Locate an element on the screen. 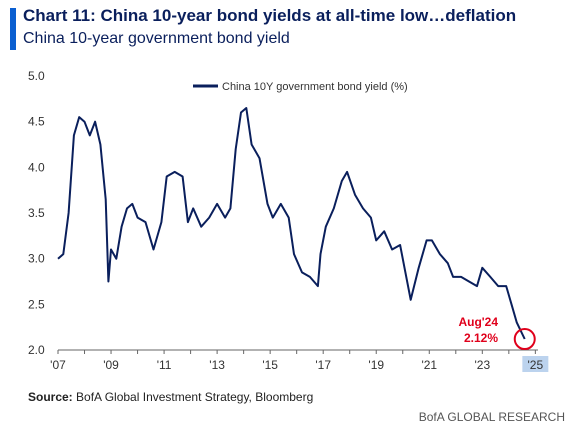 This screenshot has width=583, height=440. chart-legend: China 10Y government bond yield (%) is located at coordinates (300, 87).